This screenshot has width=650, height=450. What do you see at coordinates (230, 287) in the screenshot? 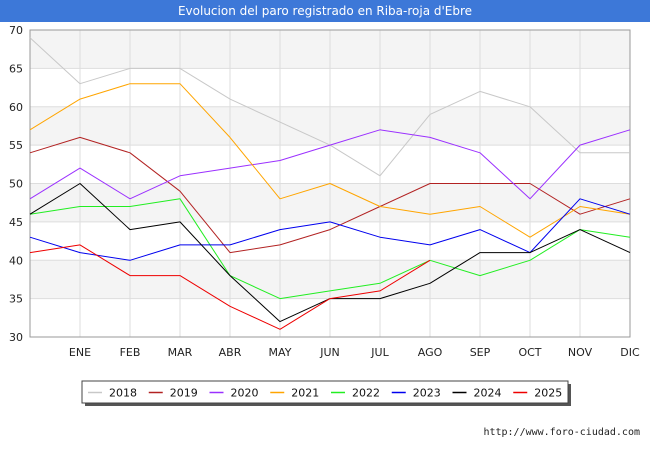
I see `series-line-2025` at bounding box center [230, 287].